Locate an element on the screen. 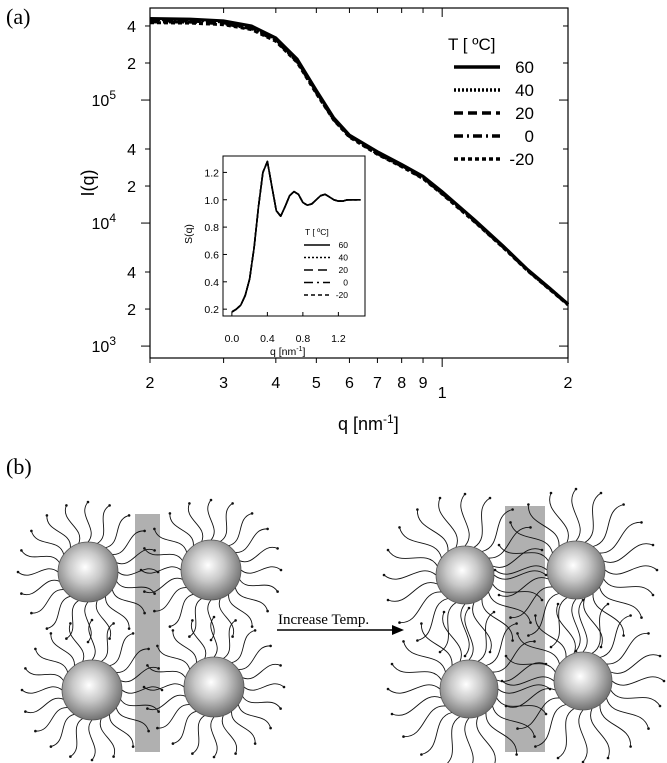 This screenshot has width=667, height=763. panel-b-label: (b) is located at coordinates (19, 466).